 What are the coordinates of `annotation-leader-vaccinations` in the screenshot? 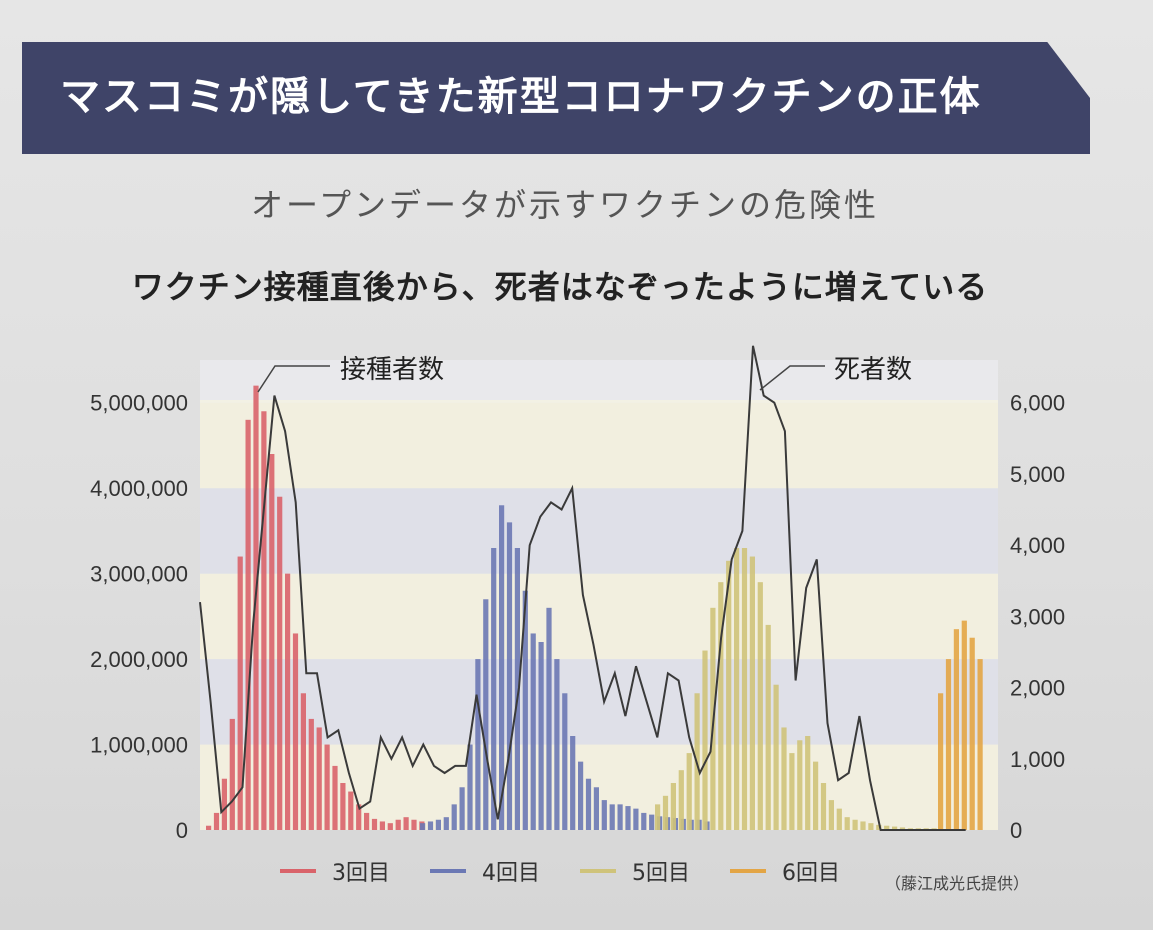 It's located at (293, 379).